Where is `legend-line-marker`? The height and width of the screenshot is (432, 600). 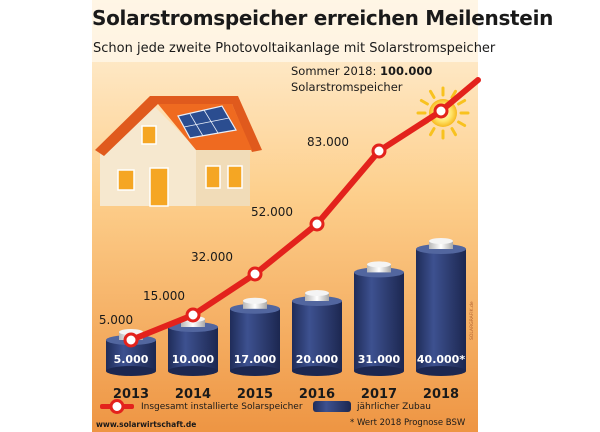 legend-line-marker is located at coordinates (117, 406).